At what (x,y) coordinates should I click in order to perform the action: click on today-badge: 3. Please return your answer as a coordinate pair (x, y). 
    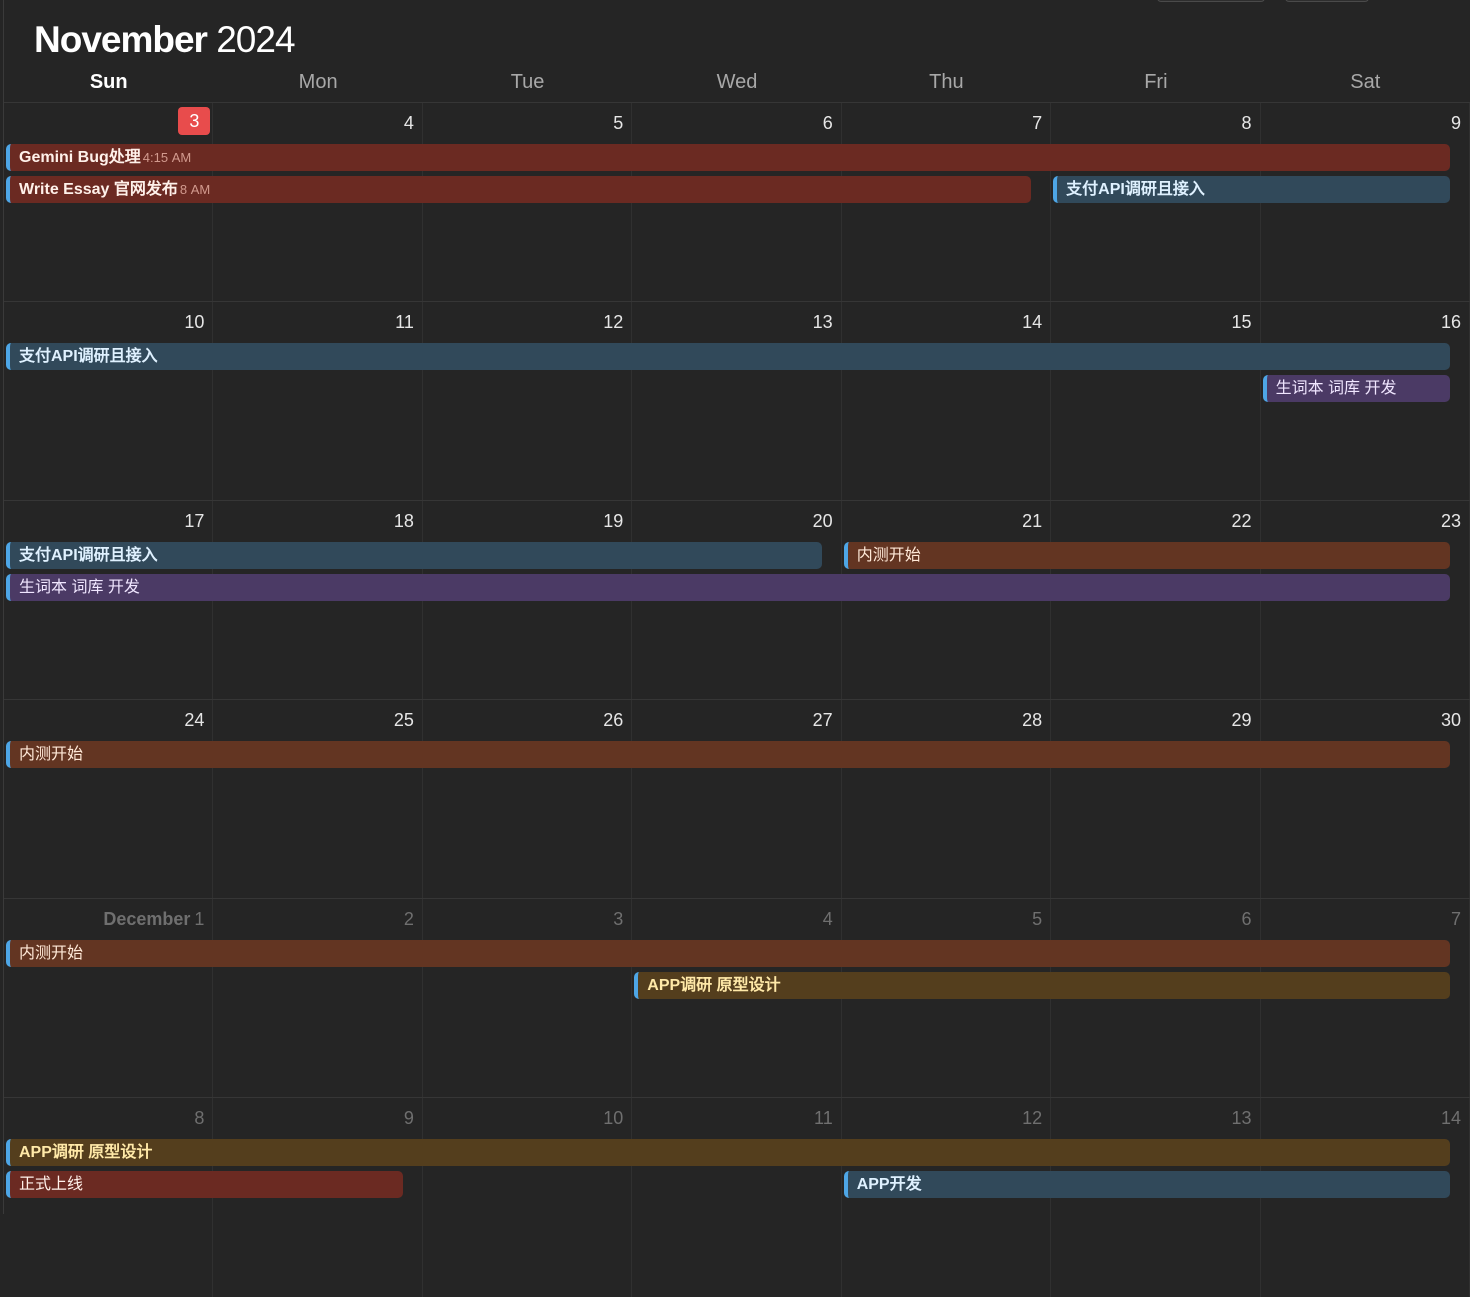
    Looking at the image, I should click on (194, 121).